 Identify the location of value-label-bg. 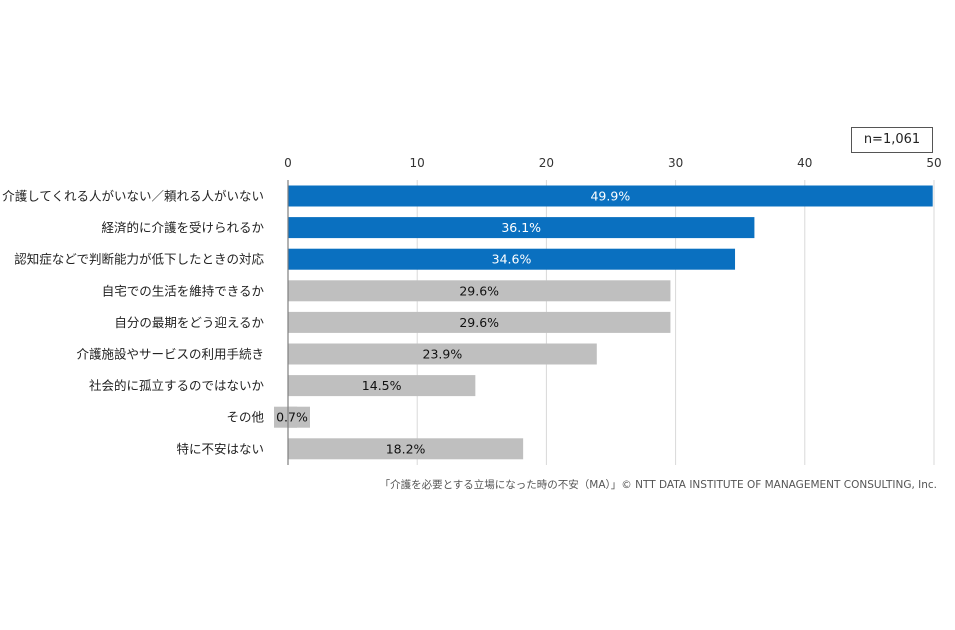
(292, 417).